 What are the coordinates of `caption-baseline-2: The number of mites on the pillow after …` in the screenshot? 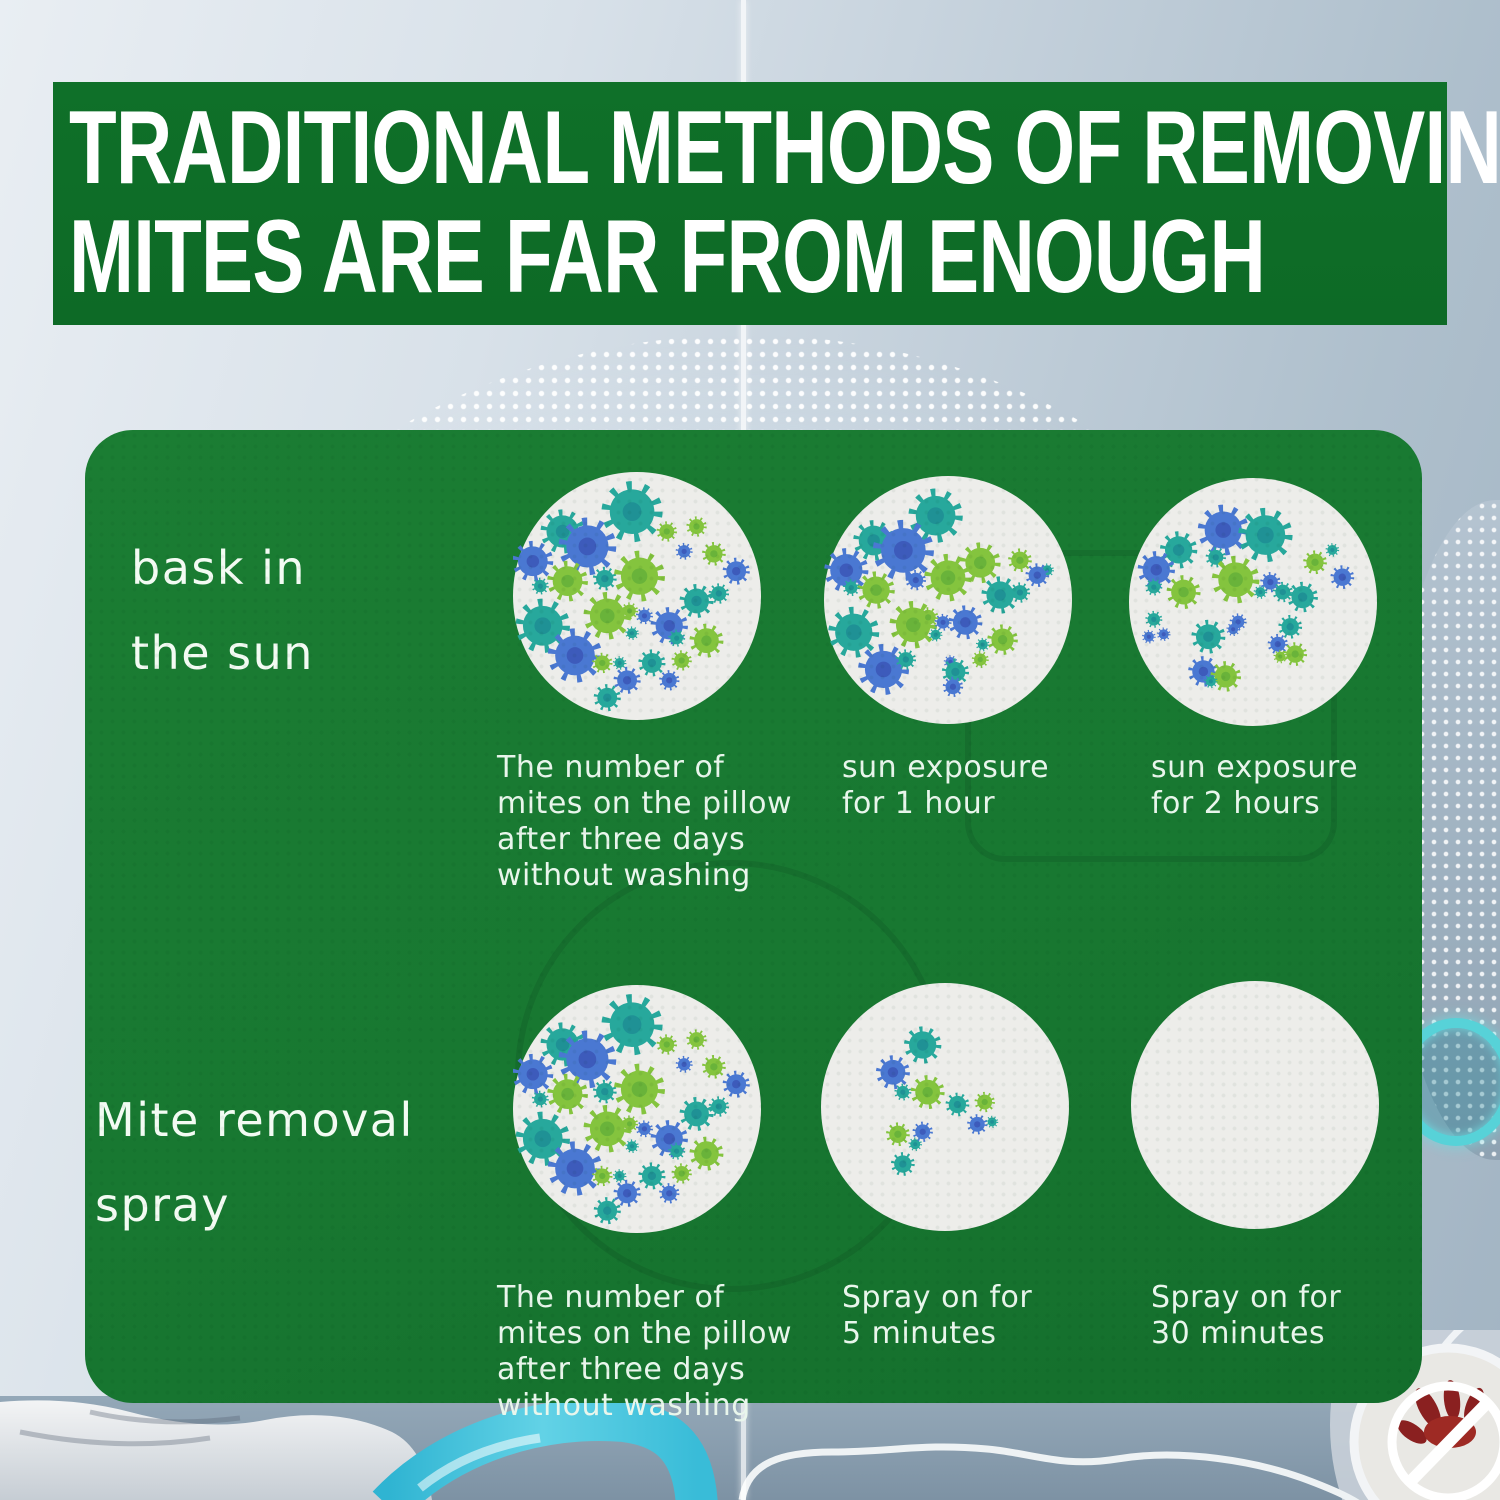 It's located at (645, 1351).